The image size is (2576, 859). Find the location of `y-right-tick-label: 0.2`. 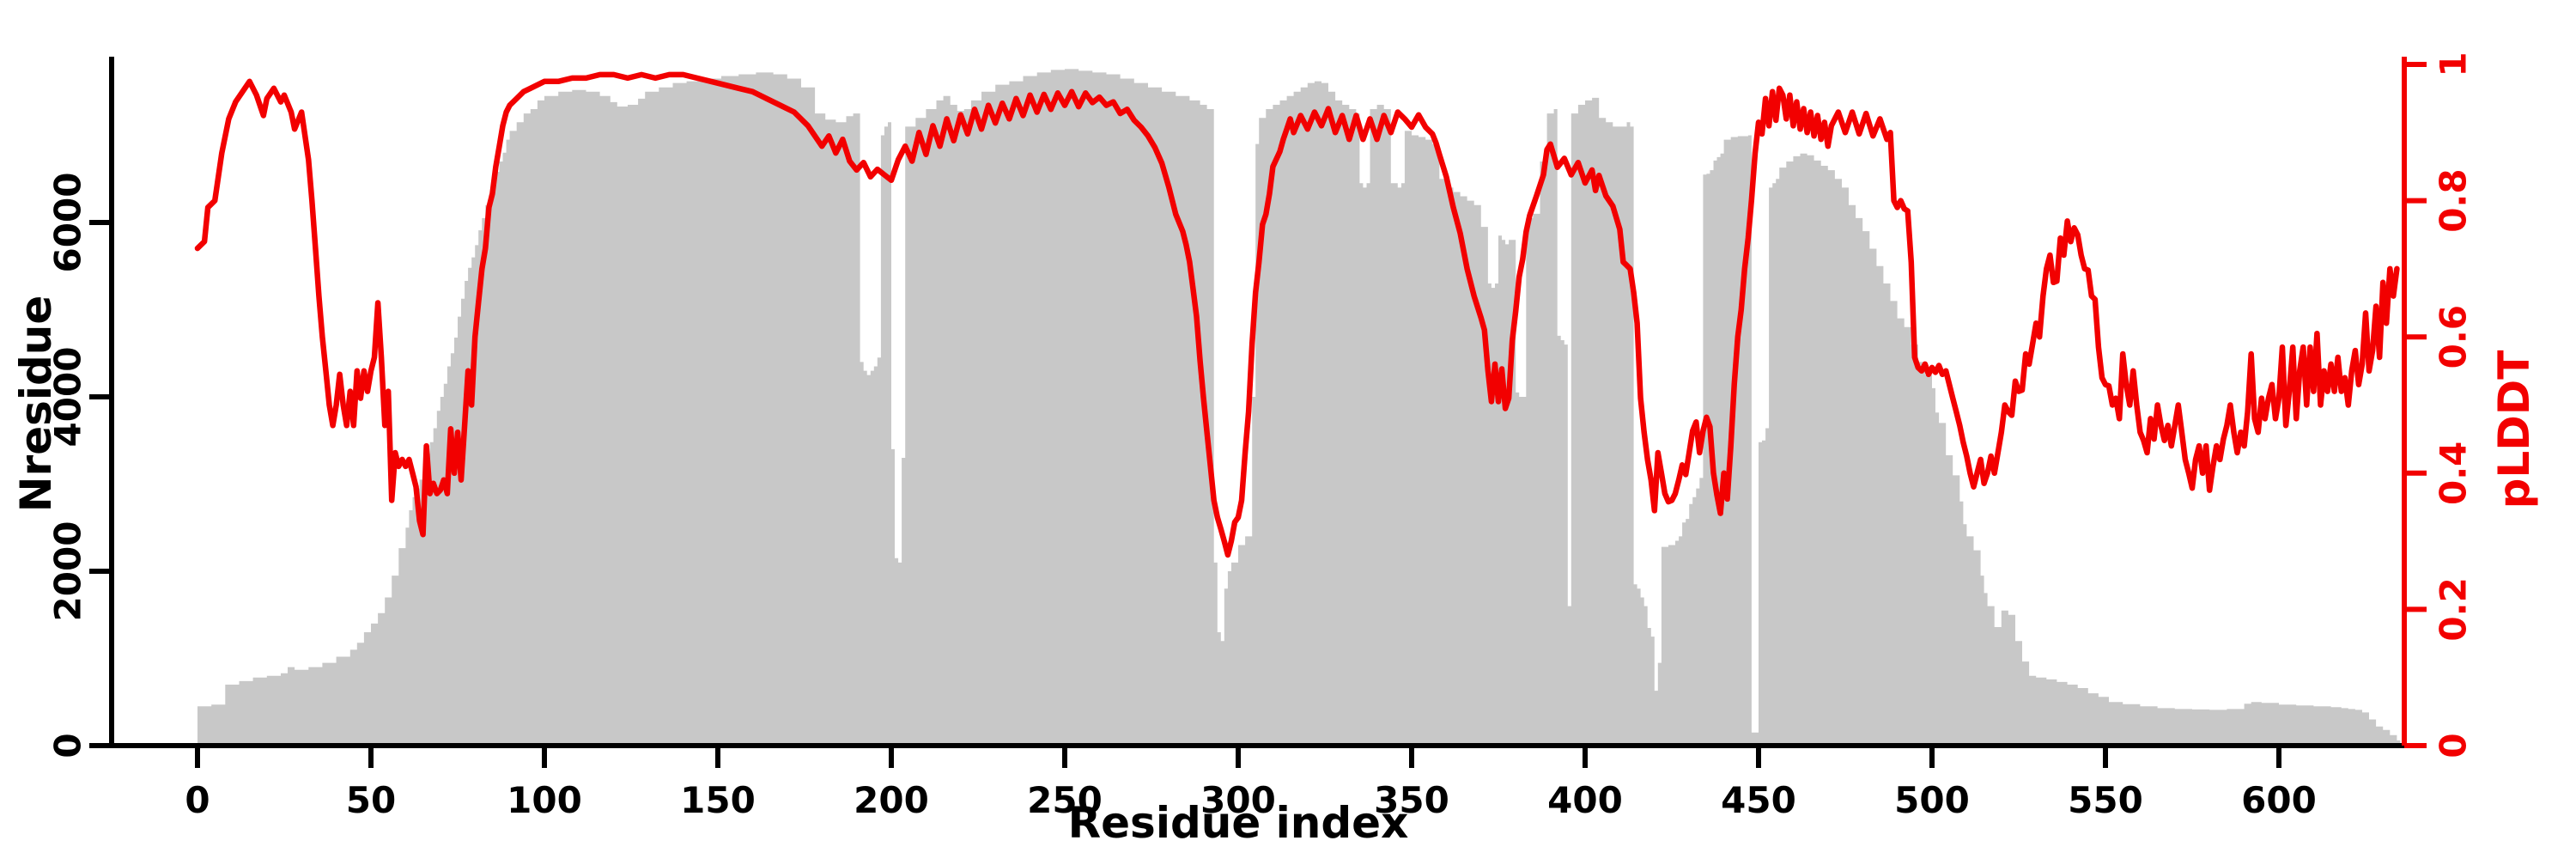

y-right-tick-label: 0.2 is located at coordinates (2454, 609).